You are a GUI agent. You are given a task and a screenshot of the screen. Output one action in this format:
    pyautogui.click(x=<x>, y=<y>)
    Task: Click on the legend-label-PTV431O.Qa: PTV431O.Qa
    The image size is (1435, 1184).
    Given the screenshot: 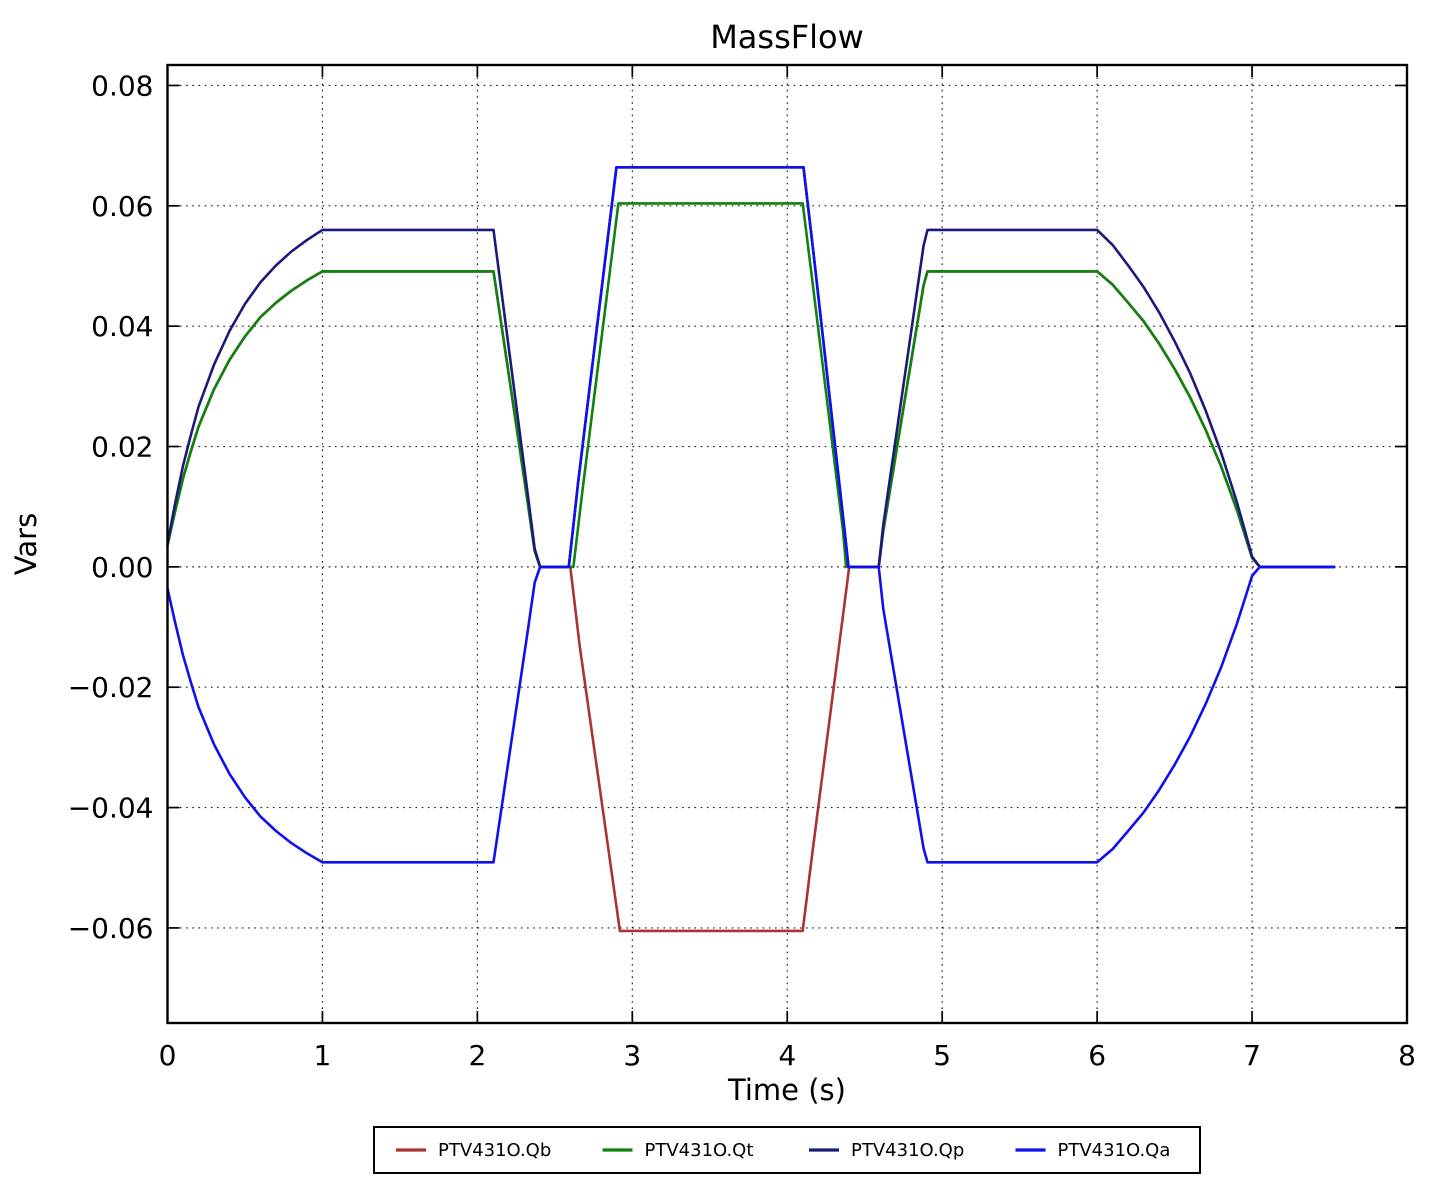 What is the action you would take?
    pyautogui.click(x=1114, y=1150)
    